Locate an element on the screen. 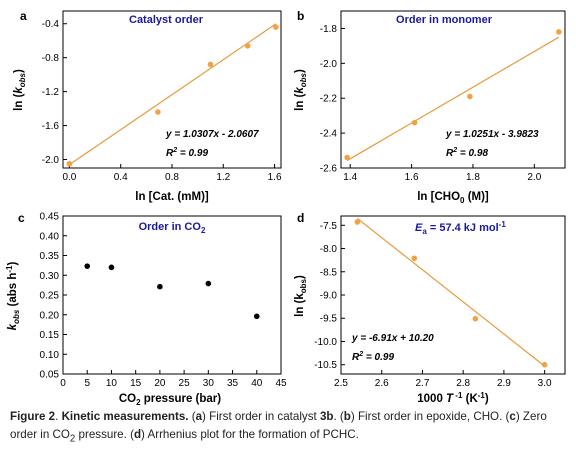  panel-b-xtick-label: 1.6 is located at coordinates (412, 177).